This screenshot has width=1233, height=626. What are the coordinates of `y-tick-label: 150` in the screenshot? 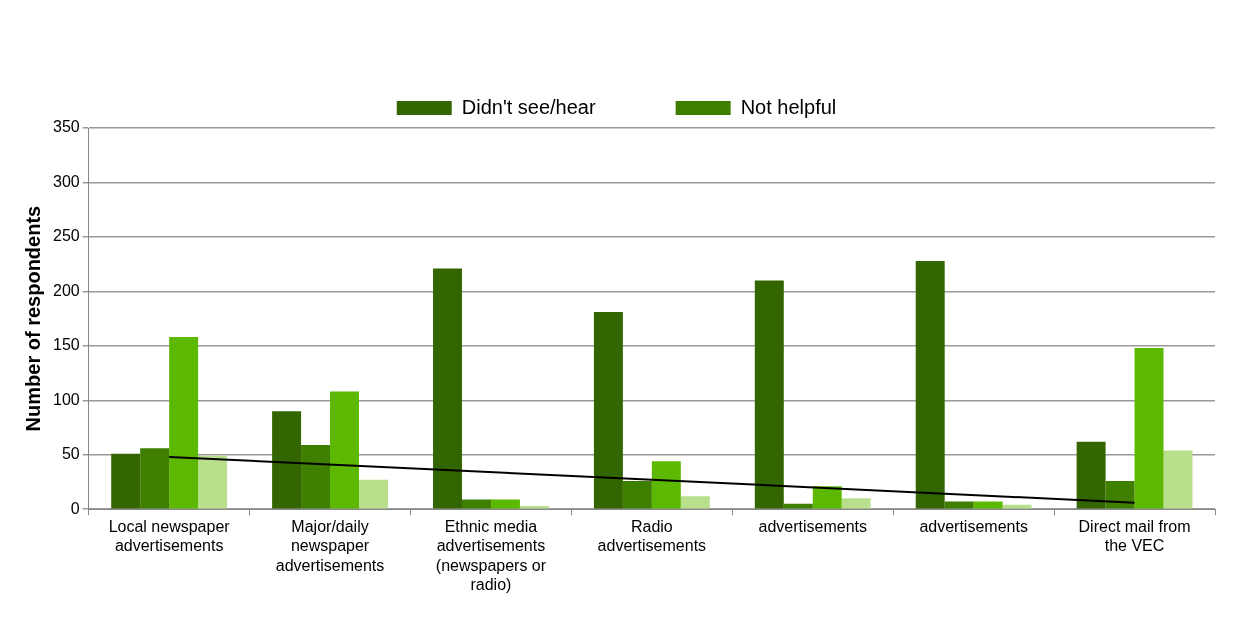 It's located at (66, 345).